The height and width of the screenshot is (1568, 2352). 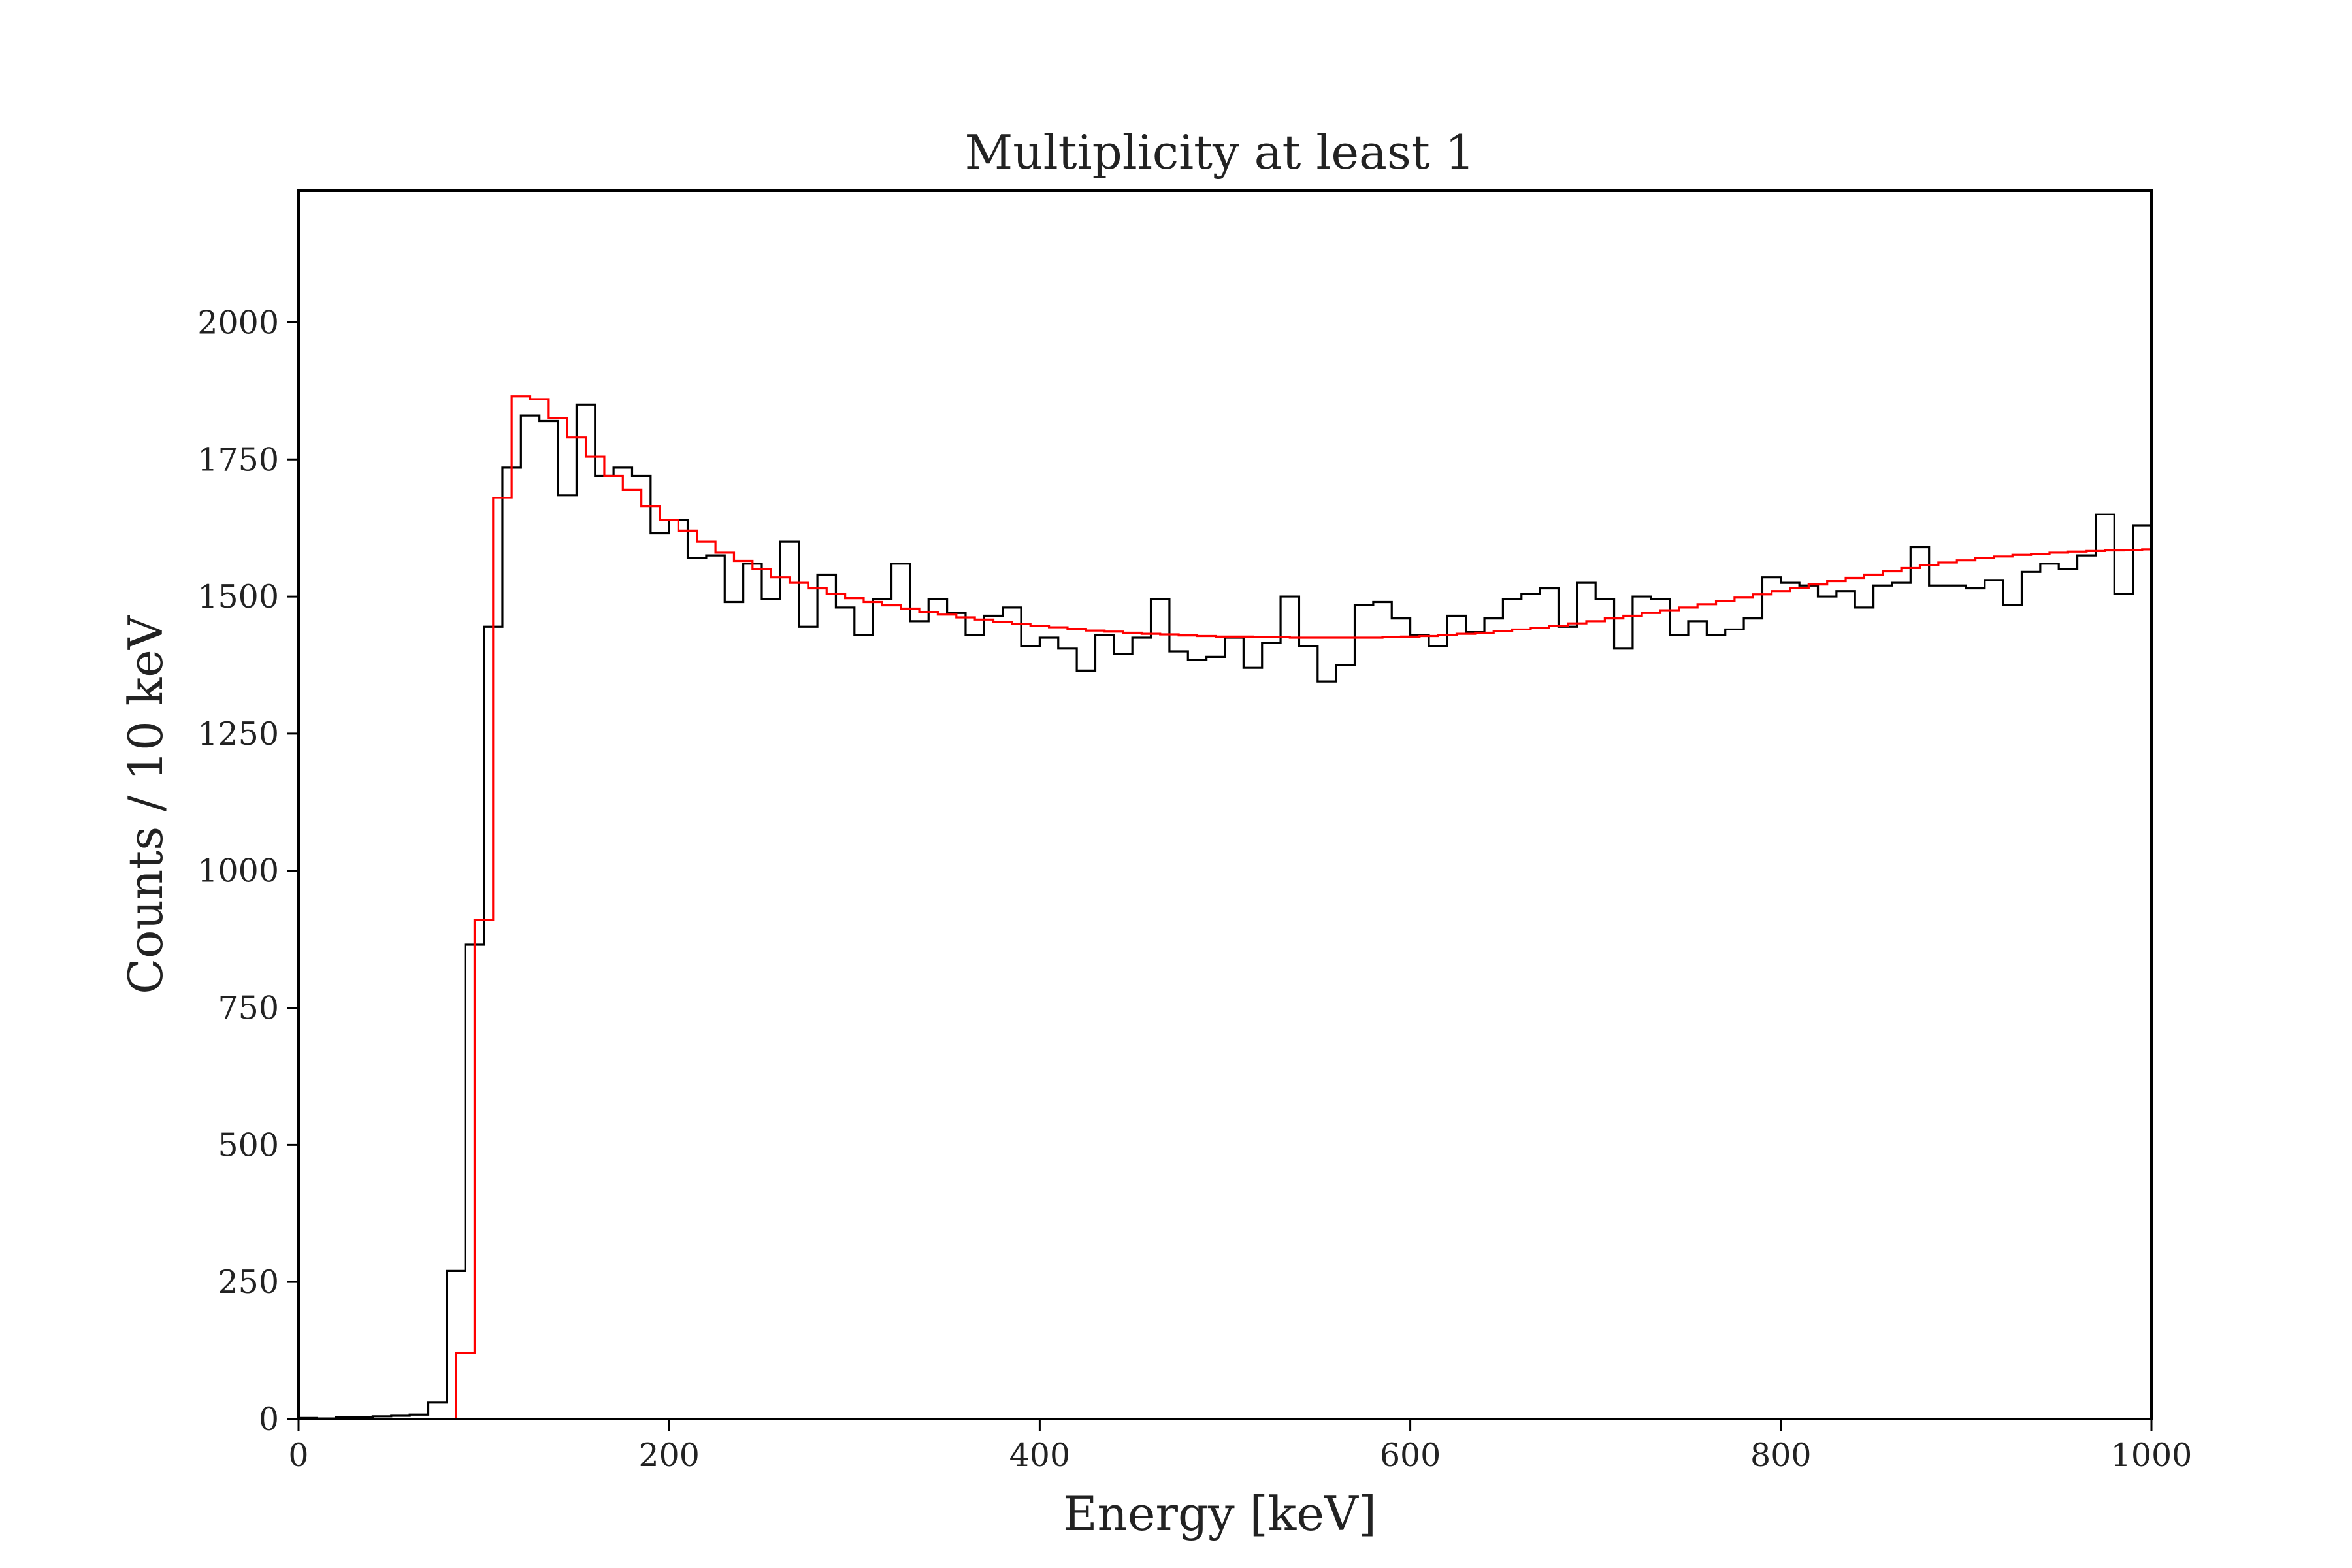 I want to click on y-tick-label: 0, so click(x=269, y=1419).